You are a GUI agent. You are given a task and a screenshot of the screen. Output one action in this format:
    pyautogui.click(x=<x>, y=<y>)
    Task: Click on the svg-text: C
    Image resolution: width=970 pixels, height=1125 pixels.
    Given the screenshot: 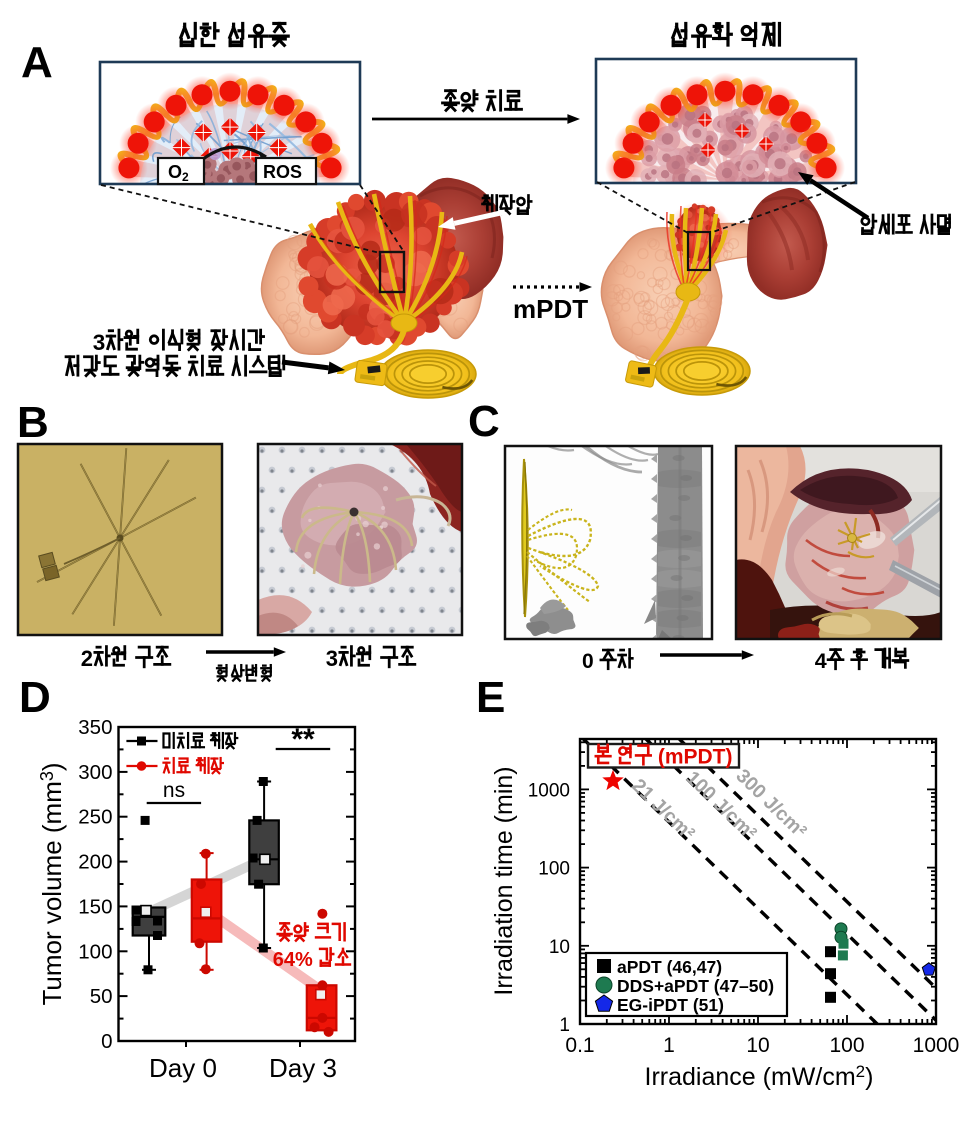 What is the action you would take?
    pyautogui.click(x=484, y=421)
    